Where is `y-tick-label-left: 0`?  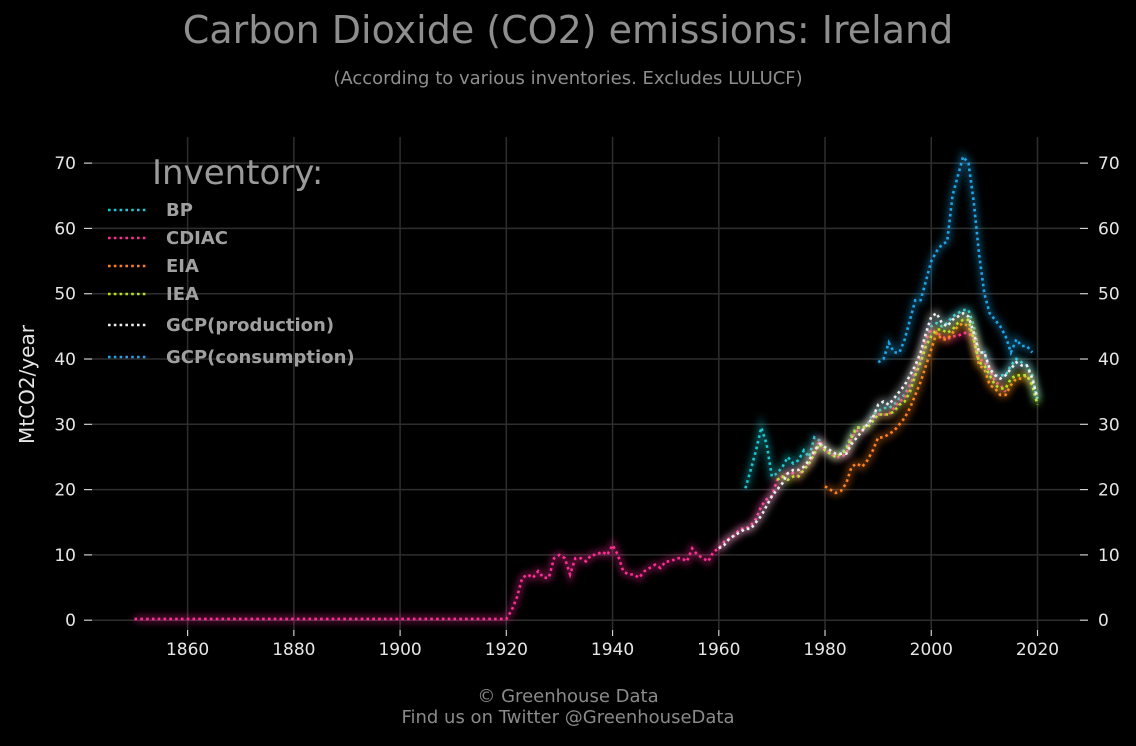 y-tick-label-left: 0 is located at coordinates (70, 621).